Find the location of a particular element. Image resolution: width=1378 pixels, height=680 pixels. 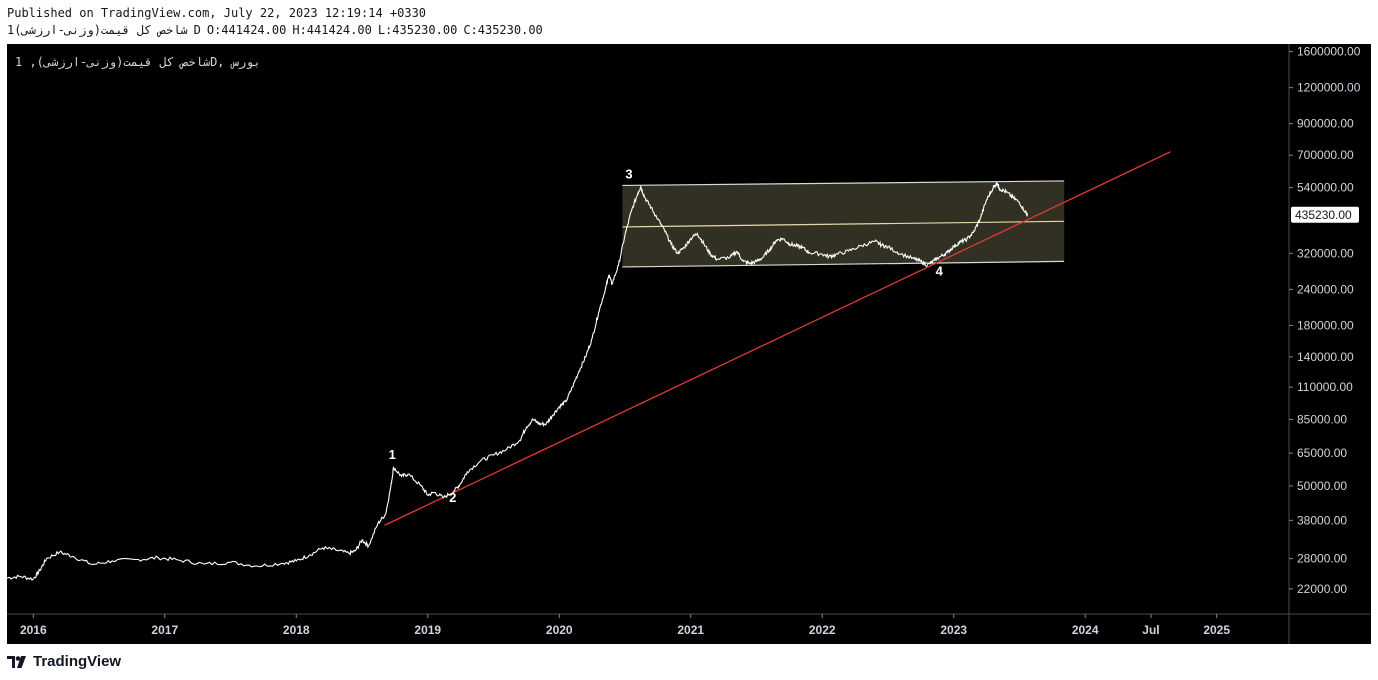

wave-label-2: 2 is located at coordinates (452, 497).